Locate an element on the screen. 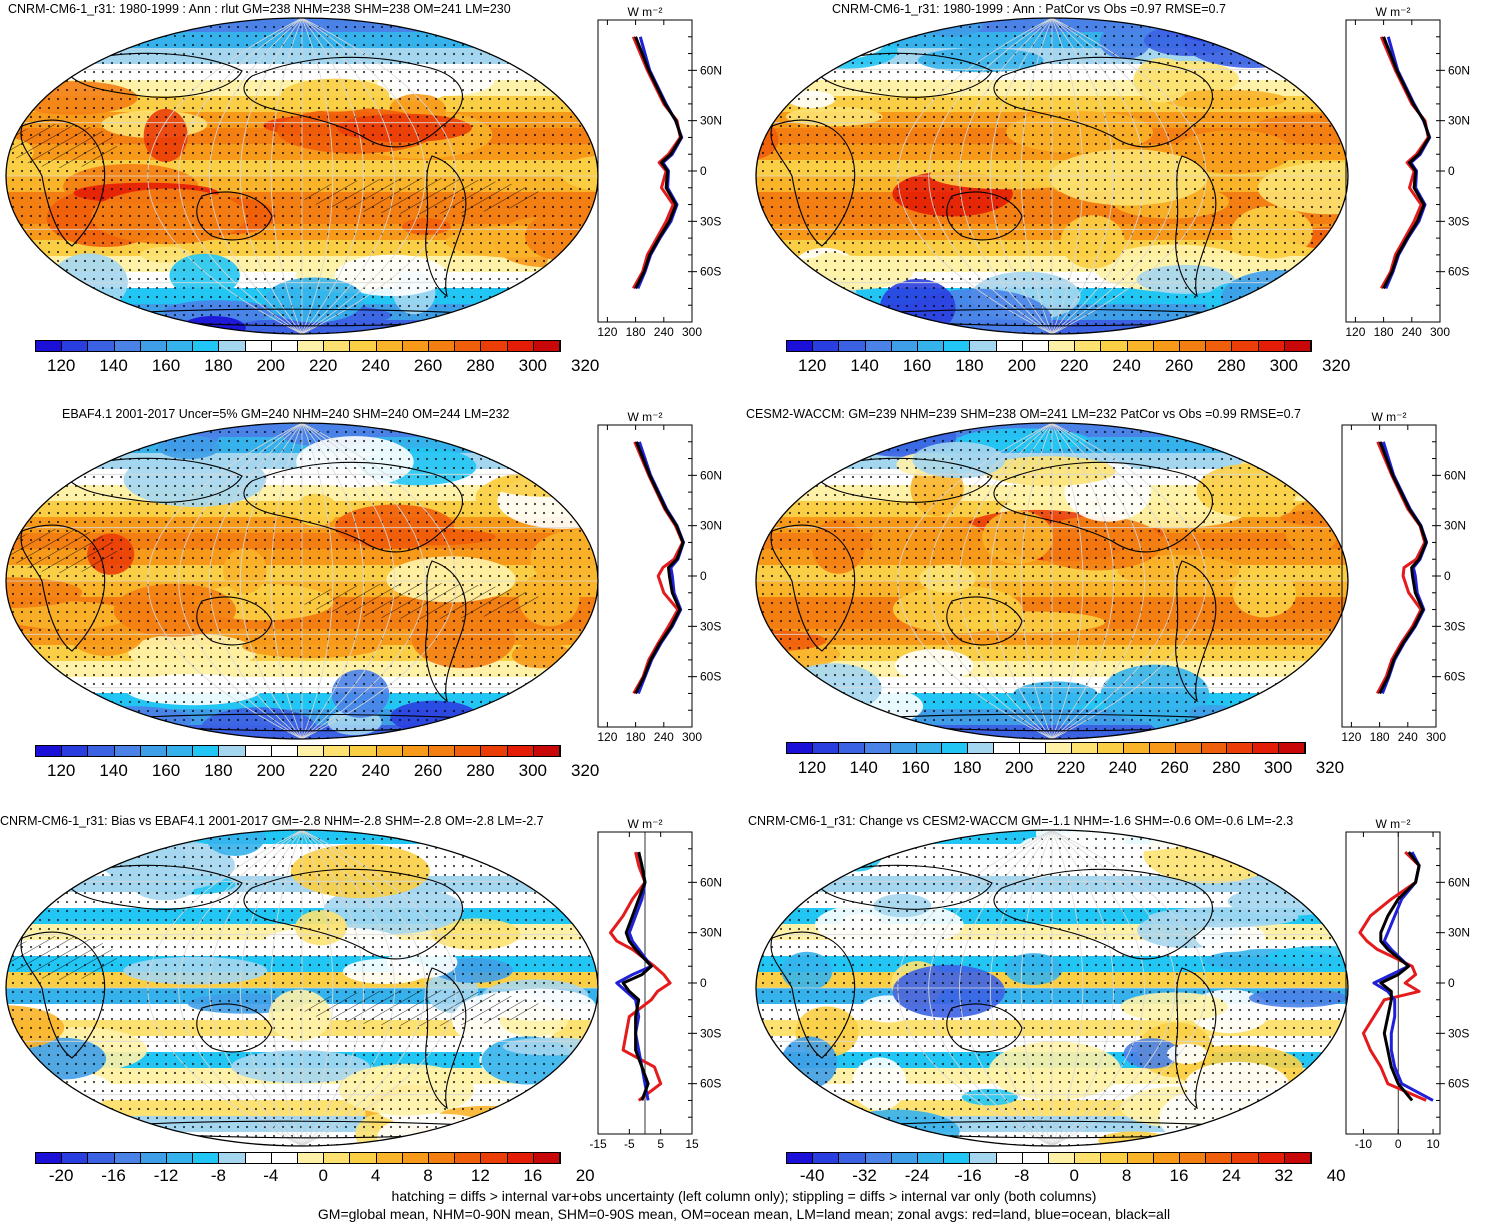 Image resolution: width=1488 pixels, height=1222 pixels. colorbar-tick-label: 300 is located at coordinates (1278, 767).